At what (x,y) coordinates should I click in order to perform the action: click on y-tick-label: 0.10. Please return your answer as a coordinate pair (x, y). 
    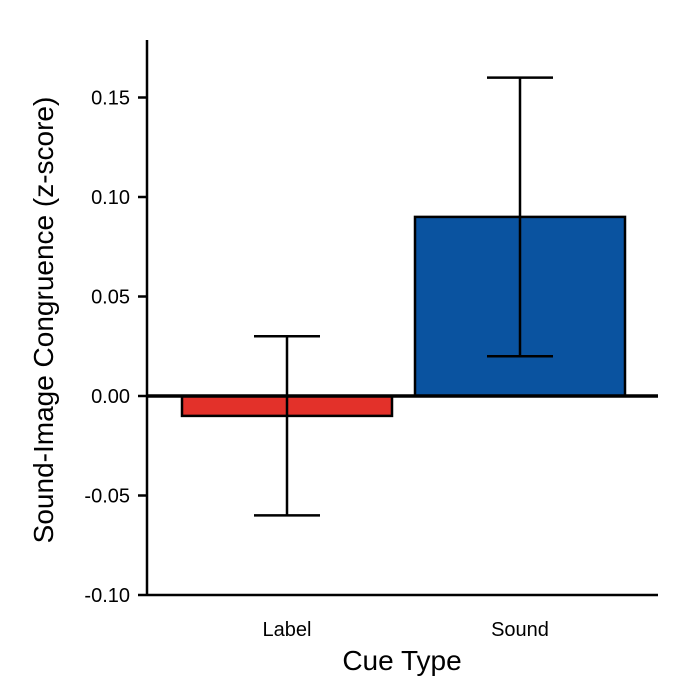
    Looking at the image, I should click on (110, 198).